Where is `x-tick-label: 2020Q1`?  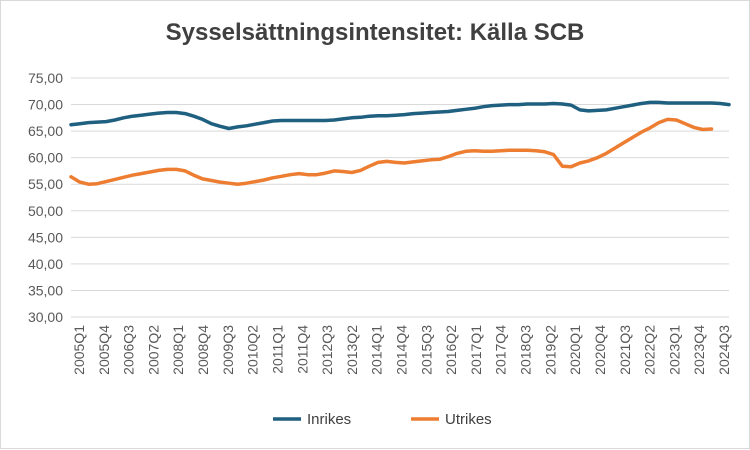
x-tick-label: 2020Q1 is located at coordinates (575, 350).